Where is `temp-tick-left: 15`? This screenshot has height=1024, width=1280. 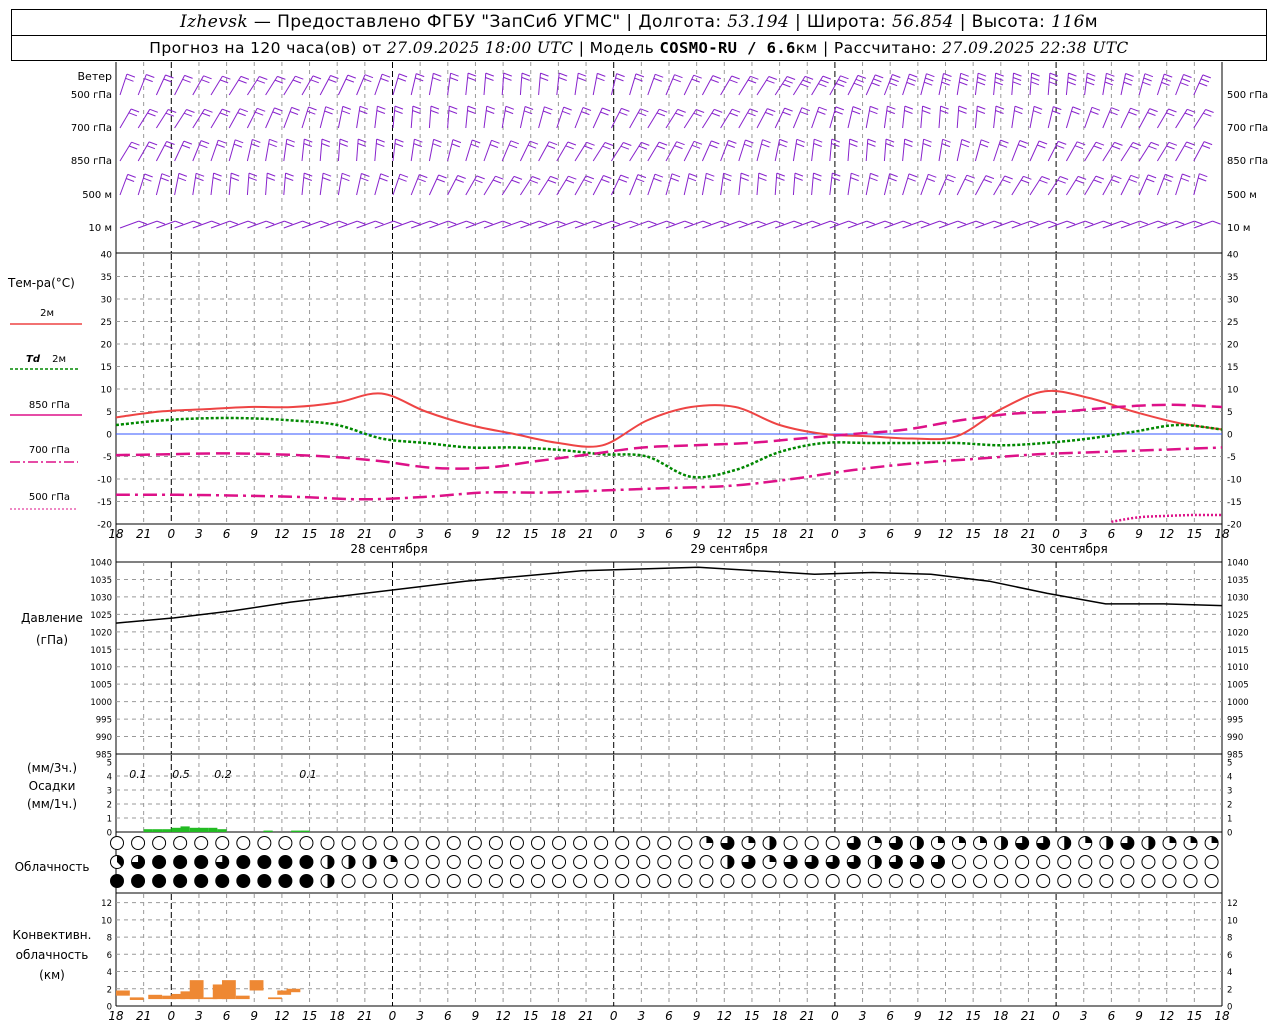
temp-tick-left: 15 is located at coordinates (106, 368).